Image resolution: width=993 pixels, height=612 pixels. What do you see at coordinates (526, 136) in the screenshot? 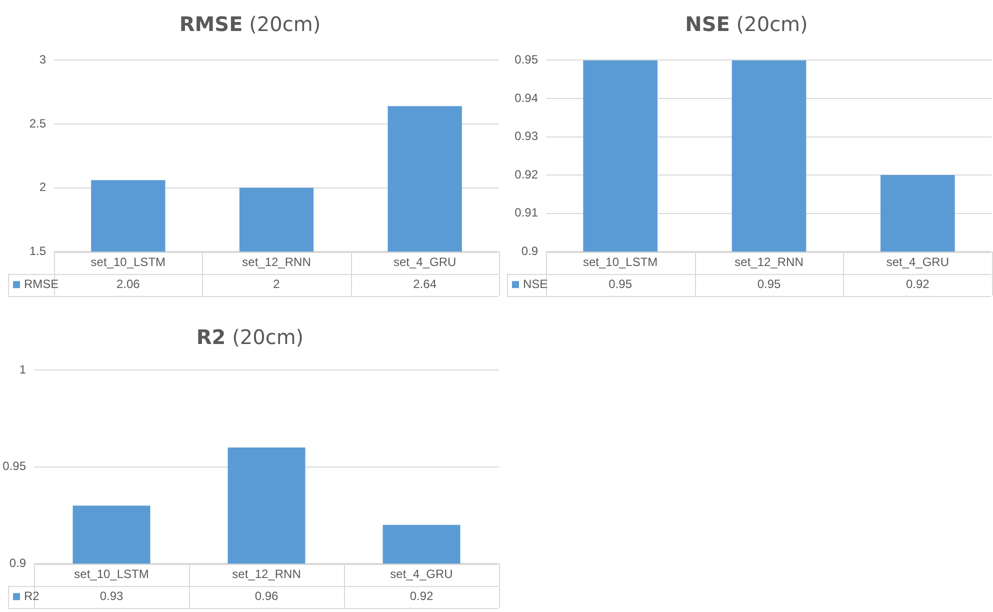
I see `y-tick-label: 0.93` at bounding box center [526, 136].